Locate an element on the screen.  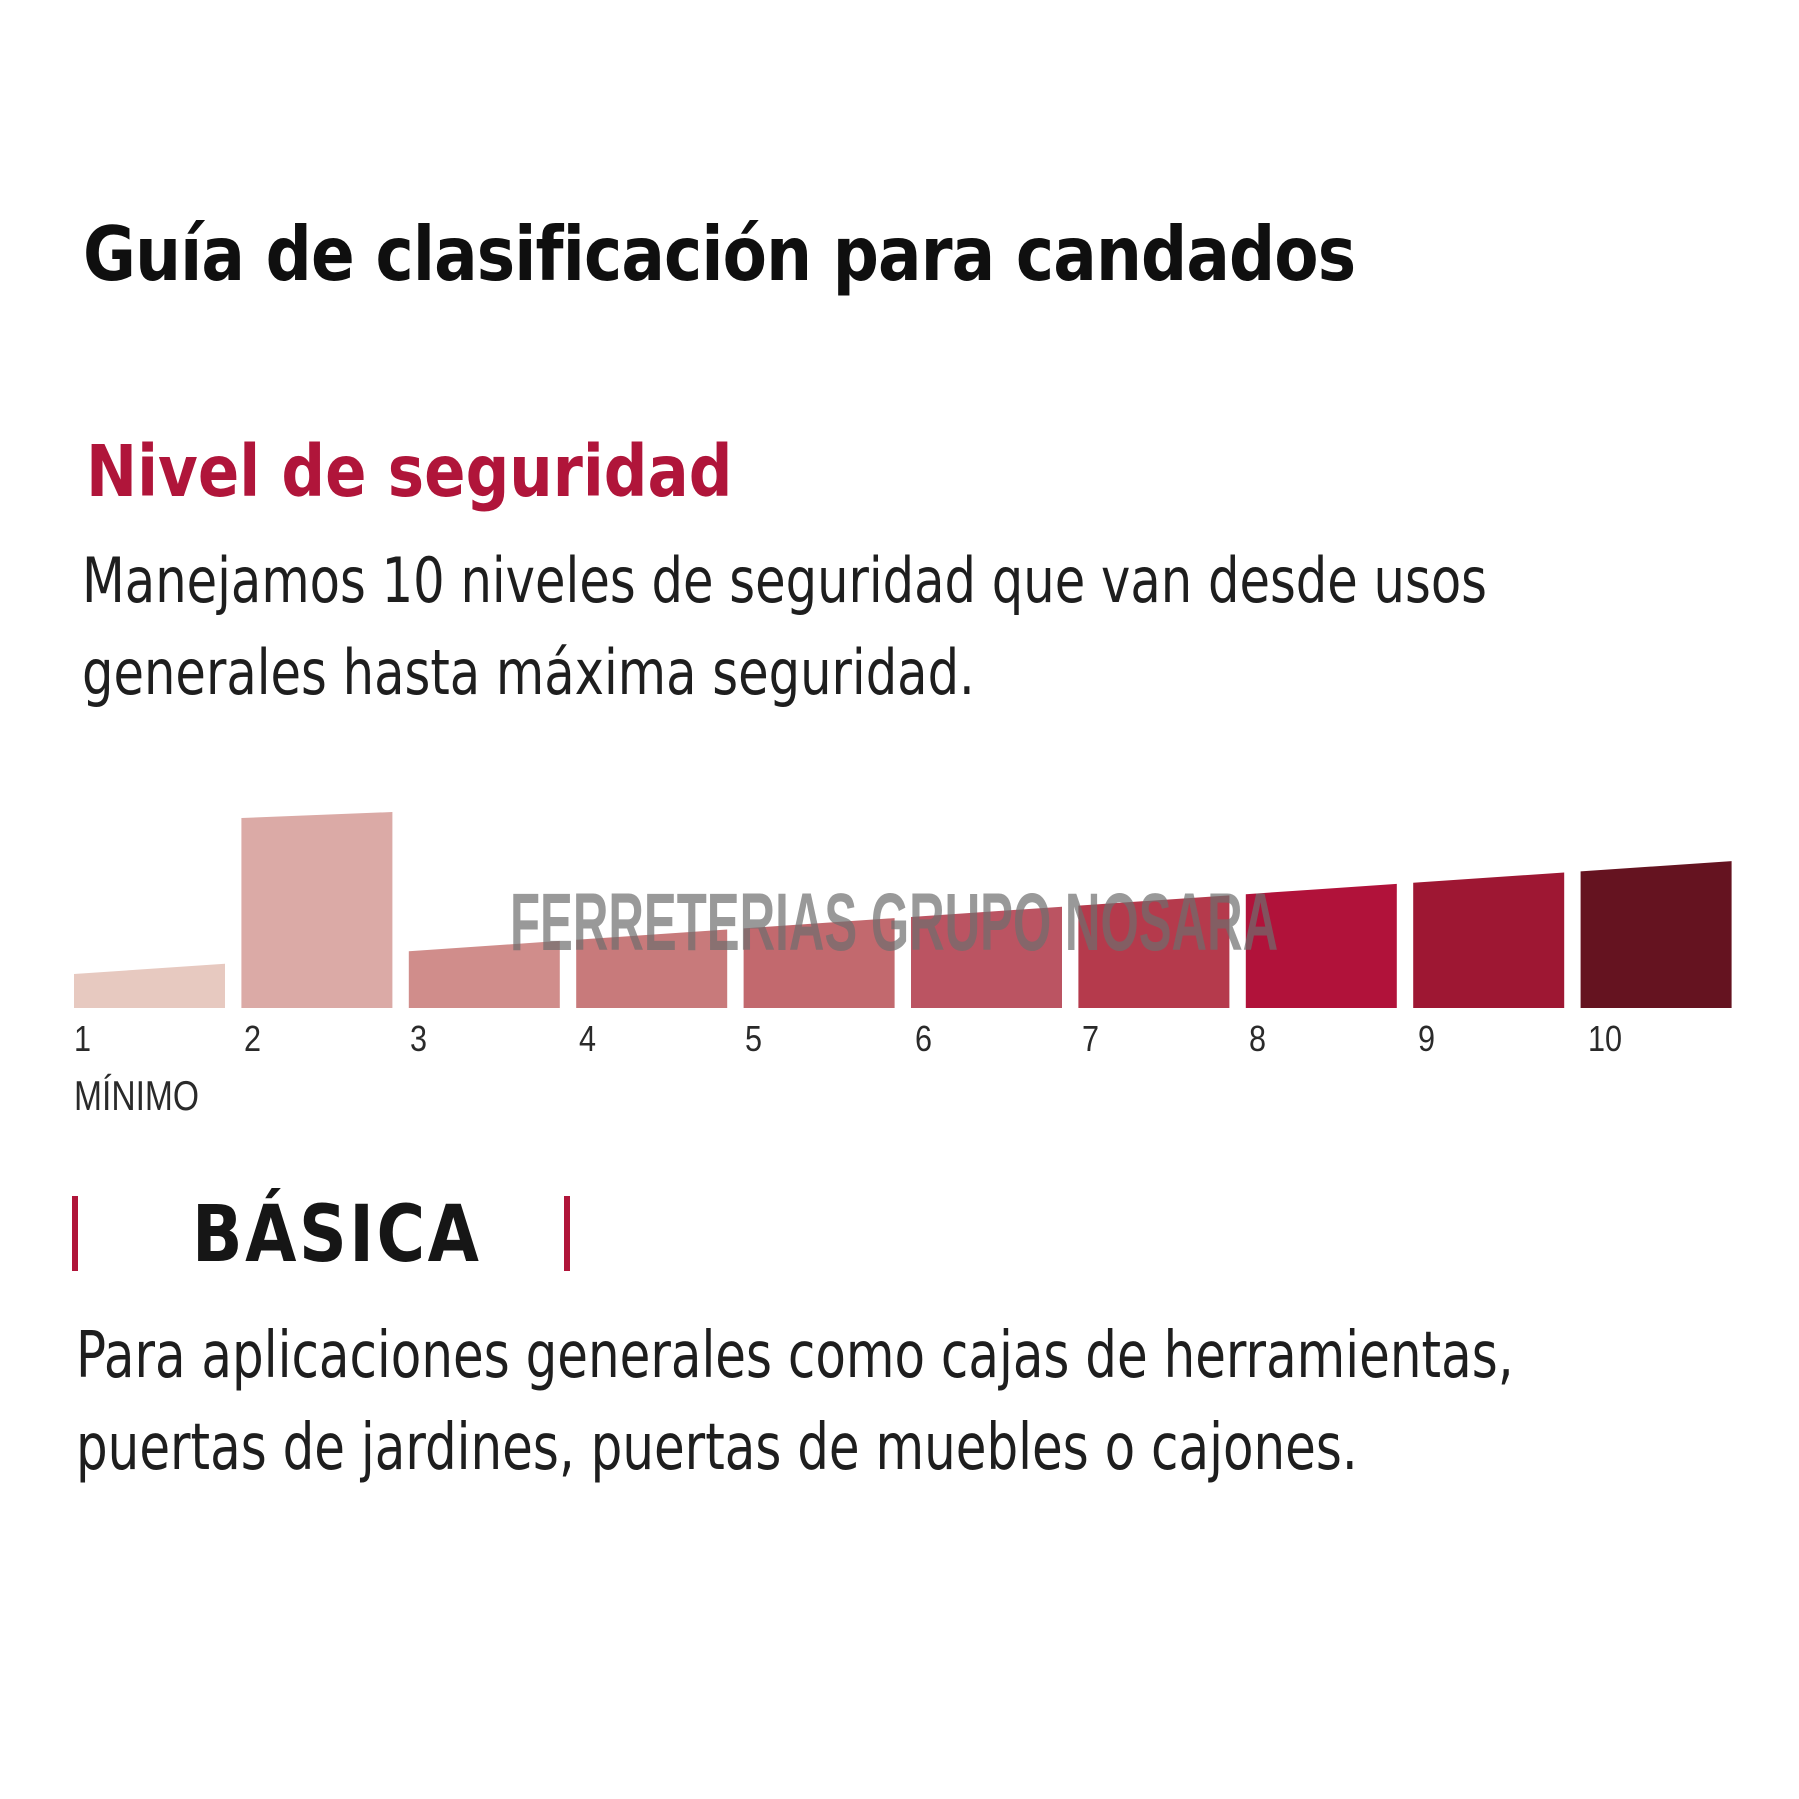
section-subtitle: Nivel de seguridad is located at coordinates (409, 471).